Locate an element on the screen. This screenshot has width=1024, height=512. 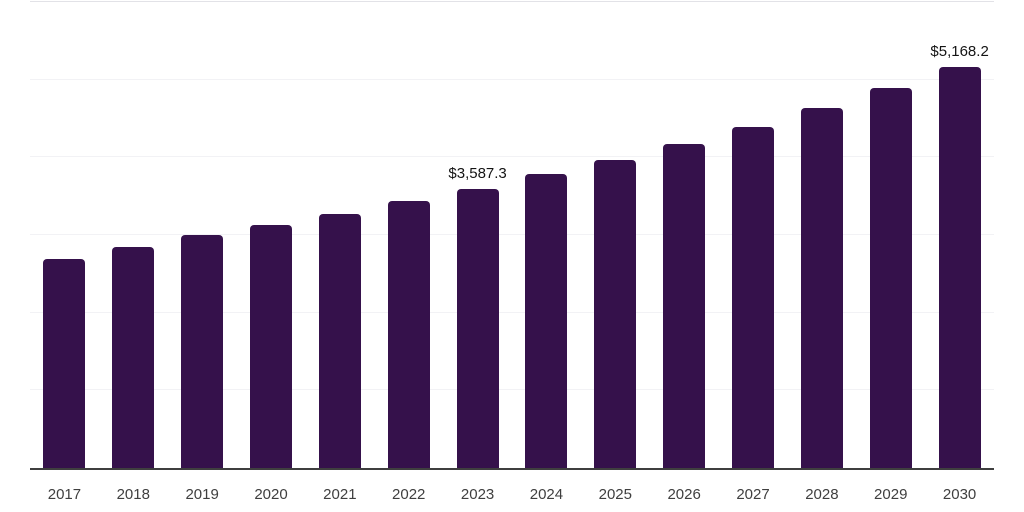
x-tick-label: 2020 is located at coordinates (271, 494).